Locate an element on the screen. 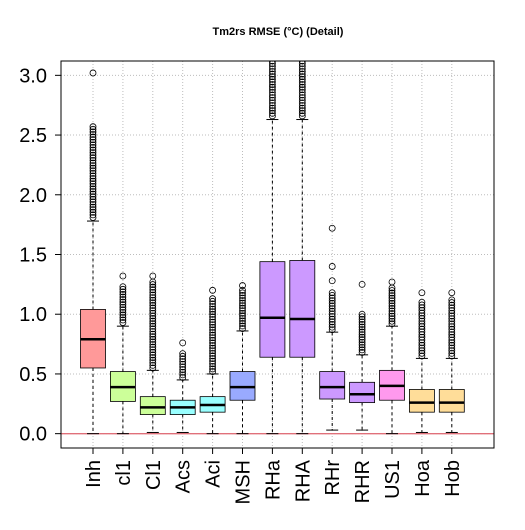 The width and height of the screenshot is (525, 530). x-tick-label: RHa is located at coordinates (273, 479).